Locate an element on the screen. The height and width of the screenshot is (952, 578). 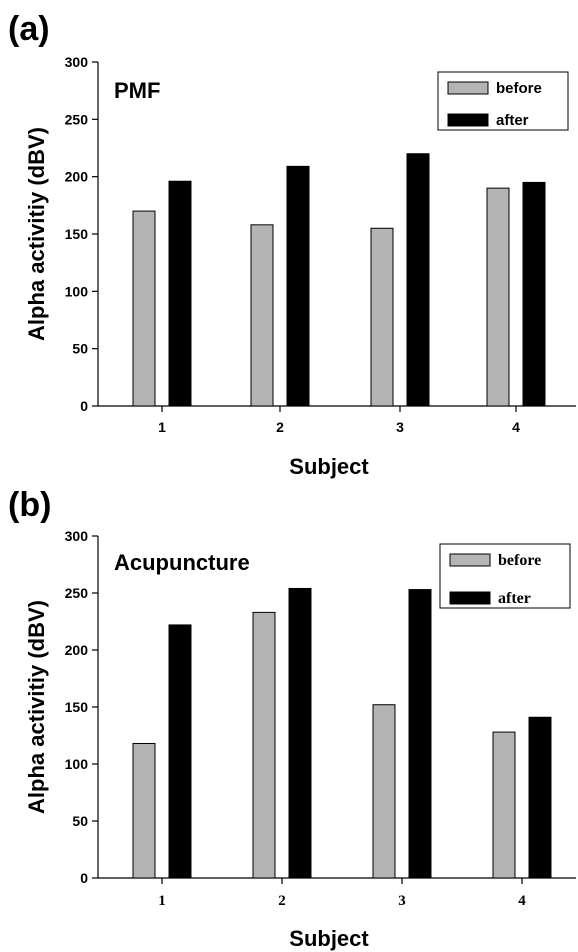
chart-inset-title: Acupuncture is located at coordinates (182, 562).